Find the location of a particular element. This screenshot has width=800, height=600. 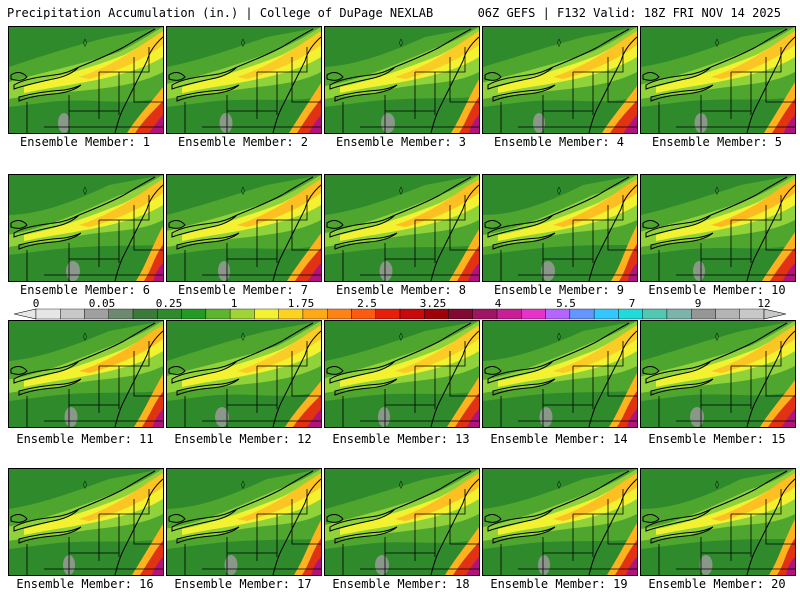

ensemble-member-label: Ensemble Member: 3 is located at coordinates (401, 142).